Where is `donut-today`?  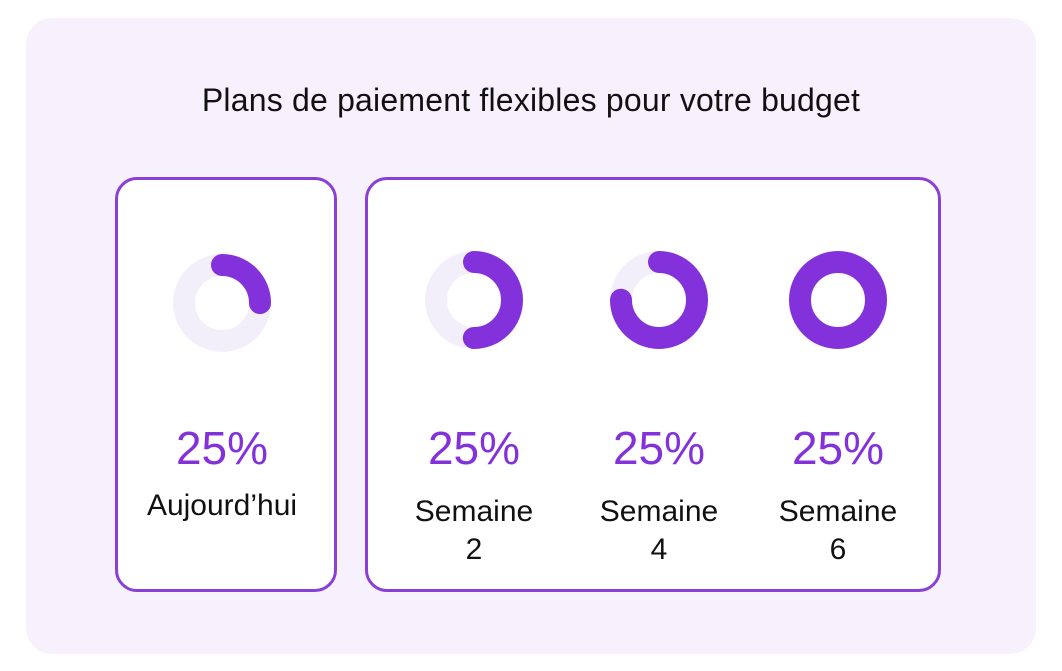
donut-today is located at coordinates (222, 303).